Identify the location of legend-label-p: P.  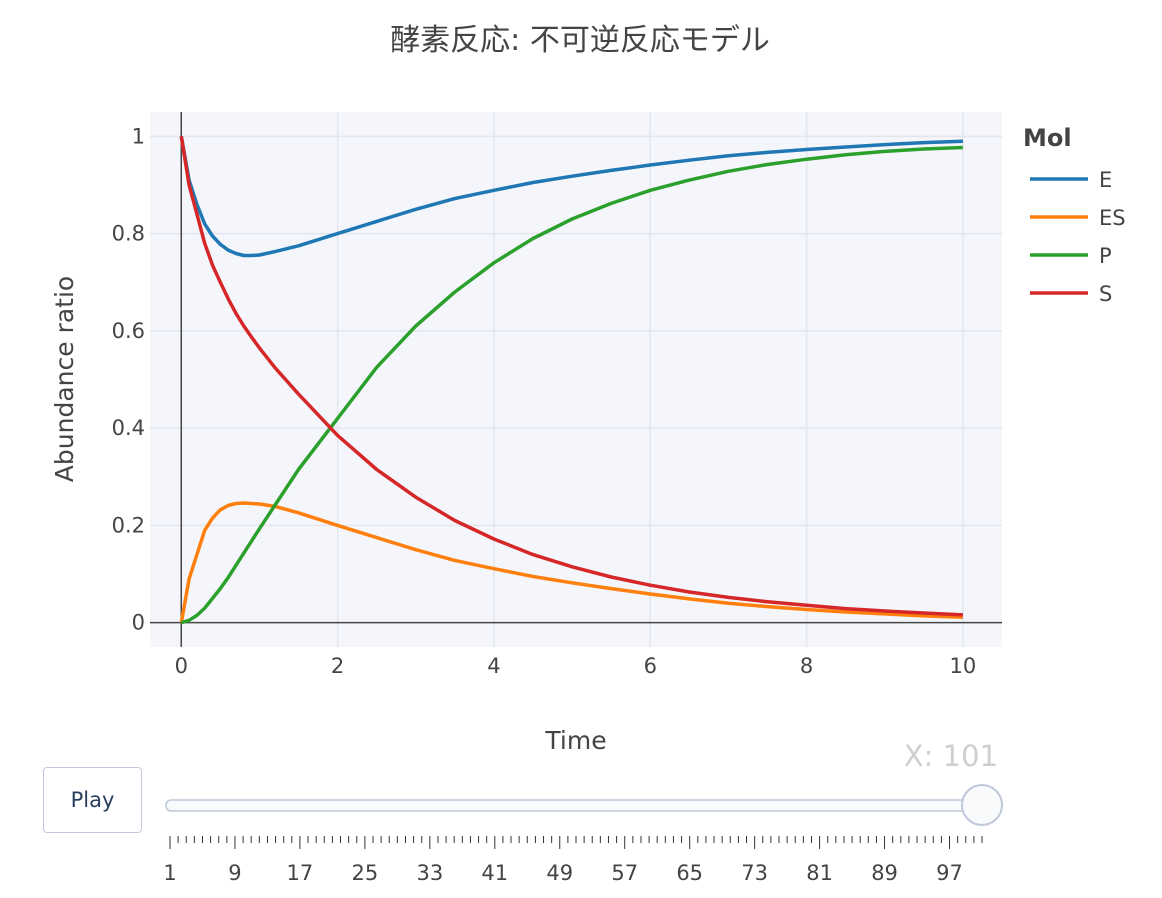
(1105, 256).